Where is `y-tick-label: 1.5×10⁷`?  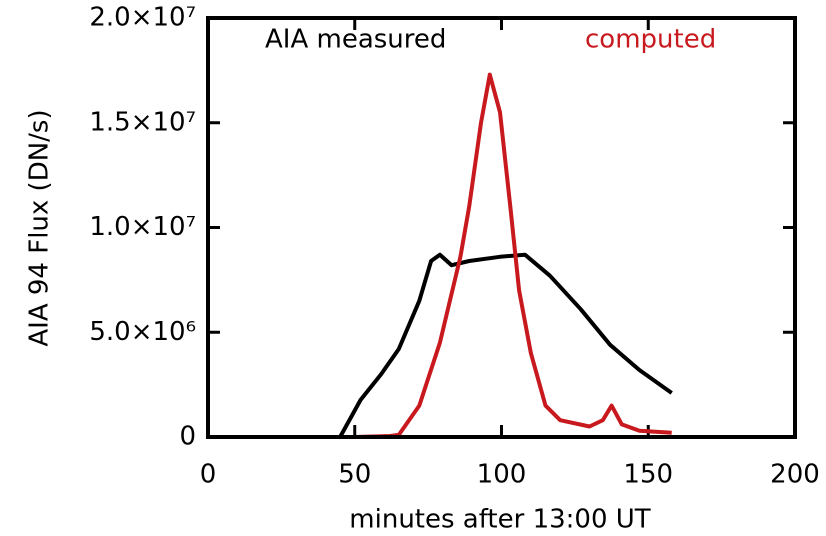 y-tick-label: 1.5×10⁷ is located at coordinates (142, 122).